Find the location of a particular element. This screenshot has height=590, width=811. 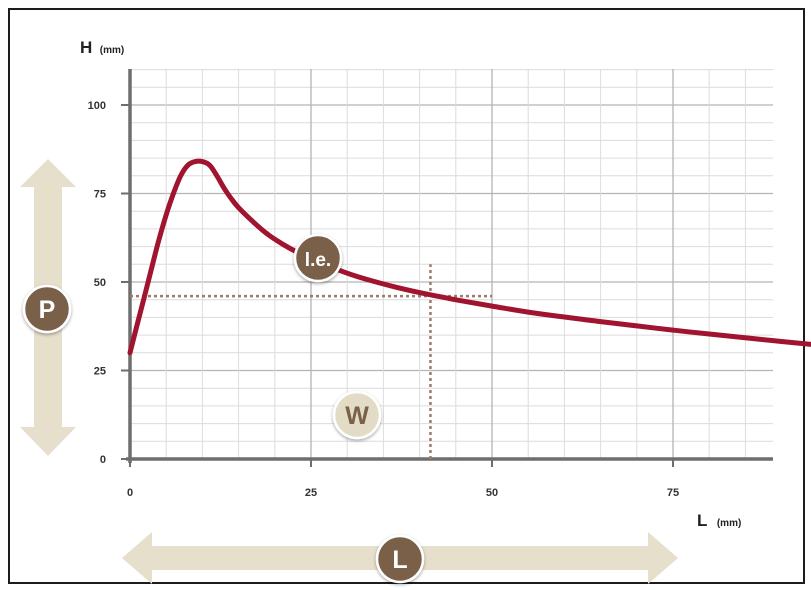

y-tick-label: 25 is located at coordinates (100, 372).